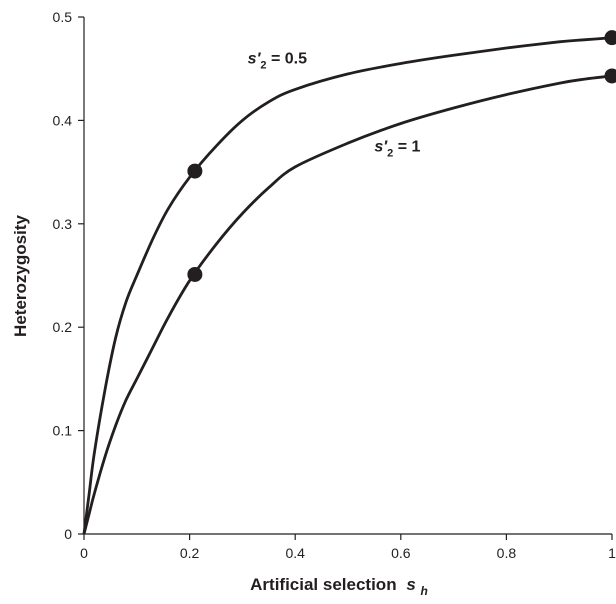 Image resolution: width=616 pixels, height=604 pixels. I want to click on y-tick-label: 0.3, so click(63, 224).